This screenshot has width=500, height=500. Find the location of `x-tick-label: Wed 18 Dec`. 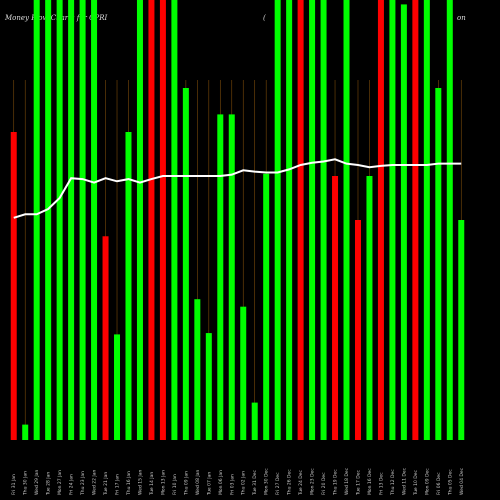

x-tick-label: Wed 18 Dec is located at coordinates (347, 481).